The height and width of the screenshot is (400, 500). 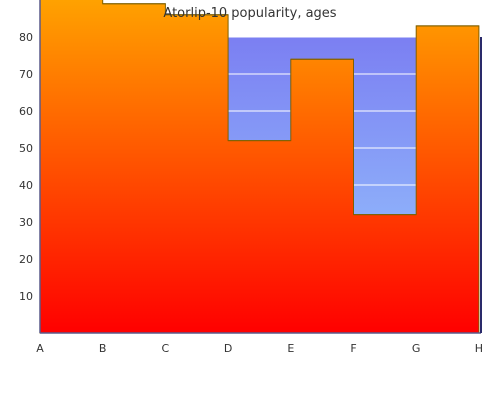 What do you see at coordinates (166, 348) in the screenshot?
I see `x-tick-label-C: C` at bounding box center [166, 348].